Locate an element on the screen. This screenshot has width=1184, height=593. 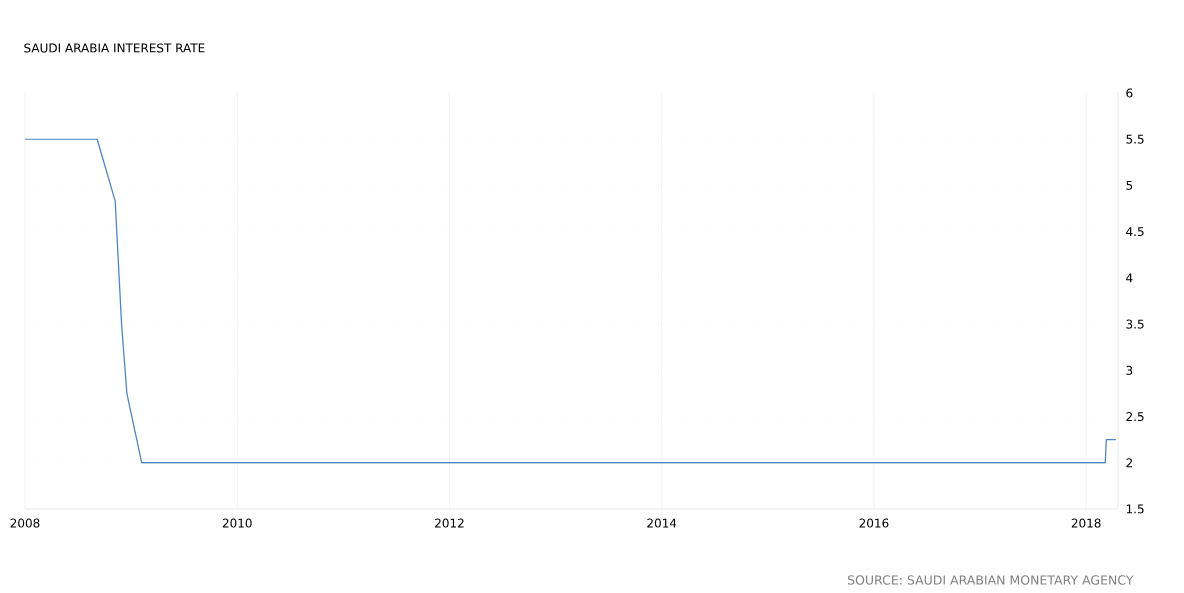
y-tick-label: 2 is located at coordinates (1129, 463).